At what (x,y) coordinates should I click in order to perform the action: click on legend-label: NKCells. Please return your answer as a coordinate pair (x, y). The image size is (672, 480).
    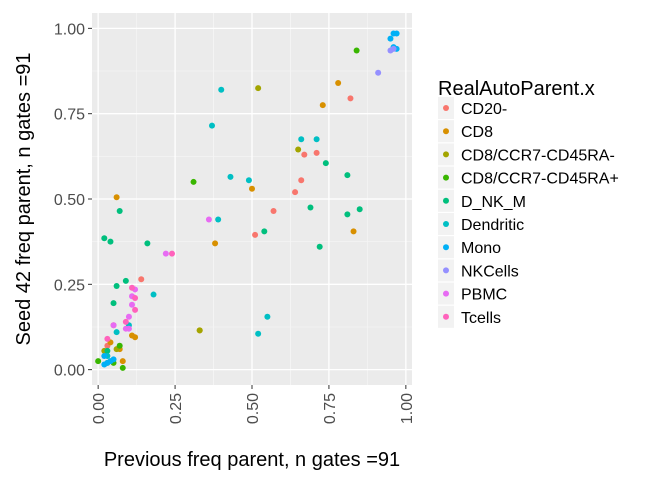
    Looking at the image, I should click on (490, 271).